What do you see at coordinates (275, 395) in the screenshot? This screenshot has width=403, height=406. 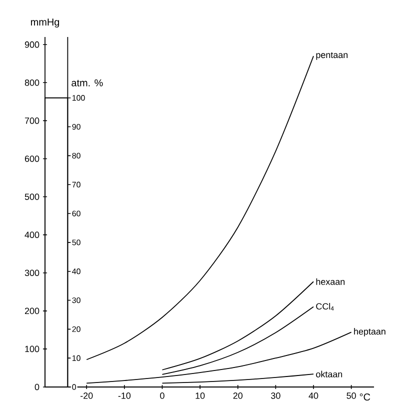 I see `x-tick-label: 30` at bounding box center [275, 395].